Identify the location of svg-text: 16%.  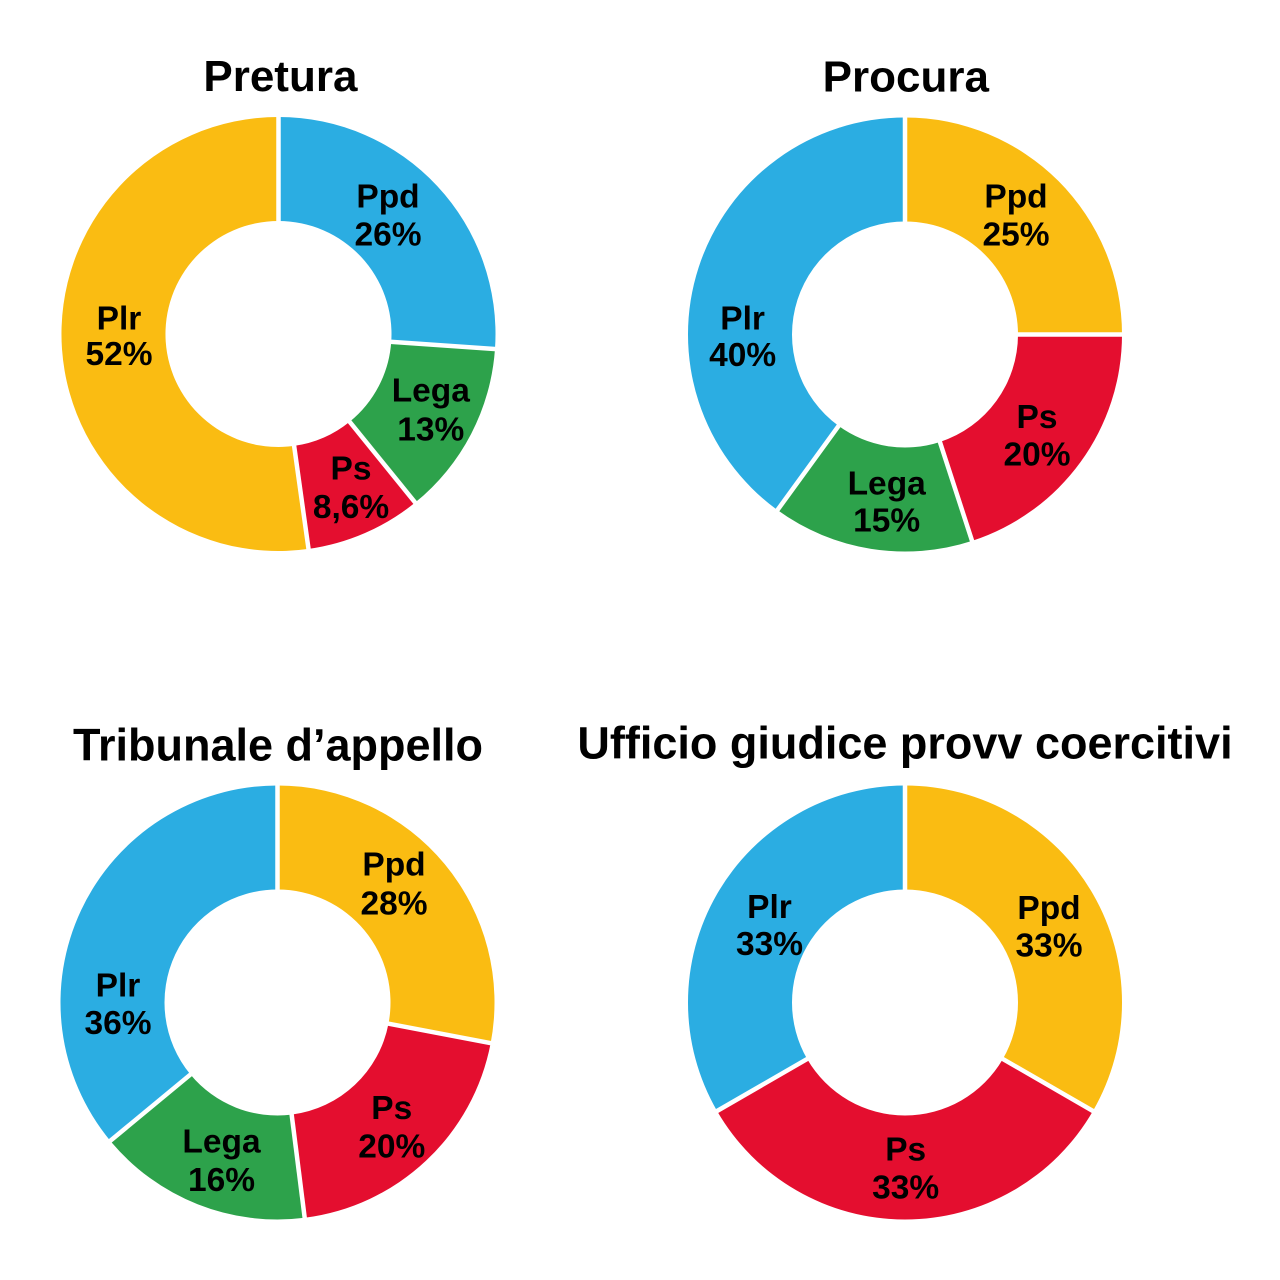
(221, 1180).